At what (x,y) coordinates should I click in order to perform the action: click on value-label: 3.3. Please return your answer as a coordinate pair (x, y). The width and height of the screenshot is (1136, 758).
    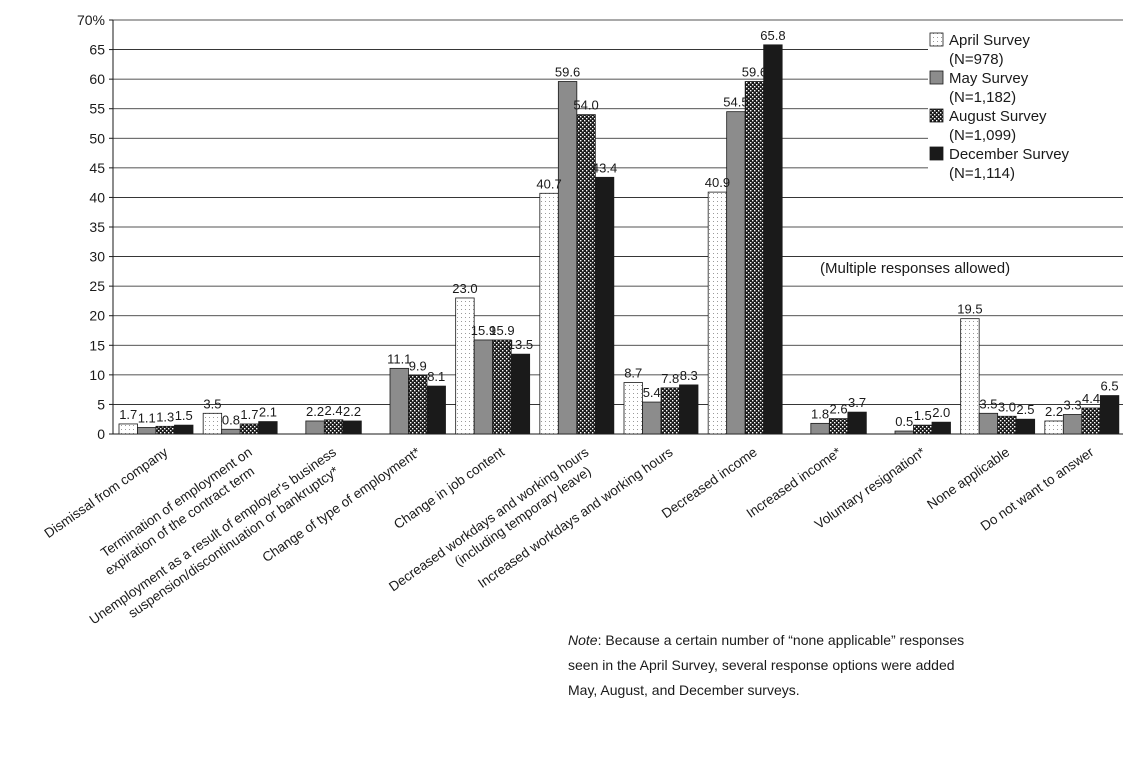
    Looking at the image, I should click on (1073, 404).